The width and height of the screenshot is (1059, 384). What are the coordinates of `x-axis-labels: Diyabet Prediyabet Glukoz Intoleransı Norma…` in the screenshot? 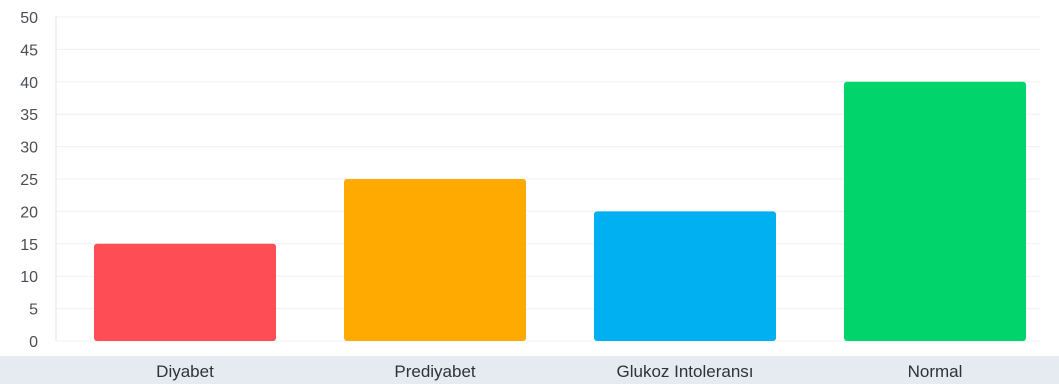 It's located at (559, 371).